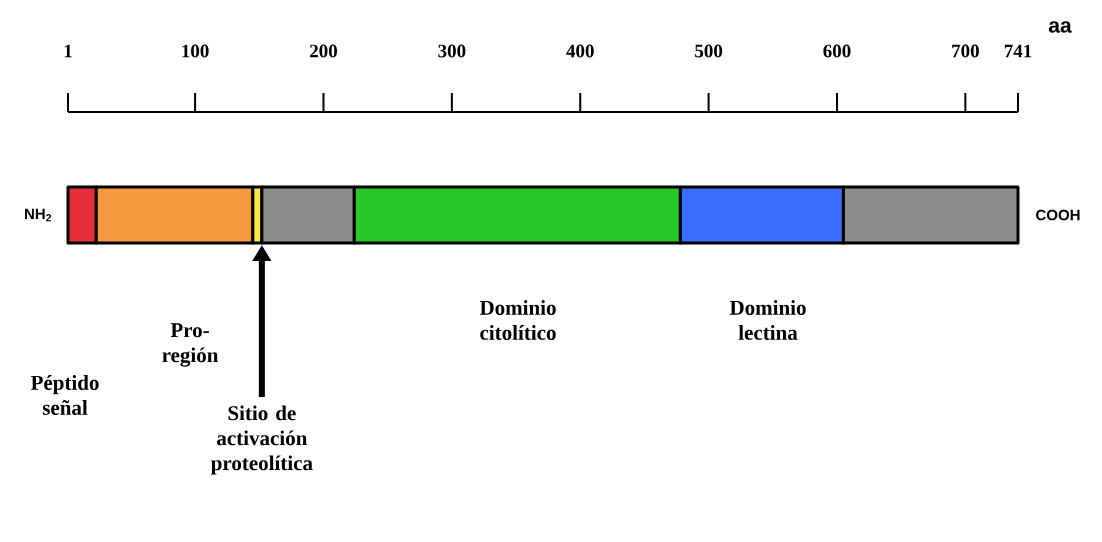  What do you see at coordinates (262, 440) in the screenshot?
I see `ref-line-label: Sitio de activación proteolítica` at bounding box center [262, 440].